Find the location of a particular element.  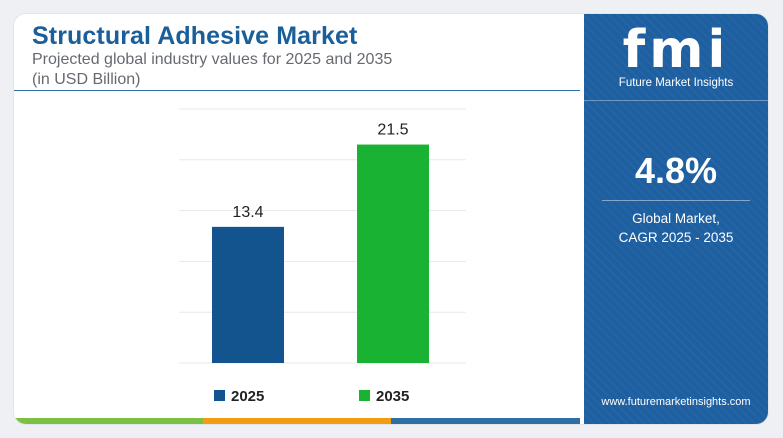

cagr-label-line1: Global Market, is located at coordinates (676, 218).